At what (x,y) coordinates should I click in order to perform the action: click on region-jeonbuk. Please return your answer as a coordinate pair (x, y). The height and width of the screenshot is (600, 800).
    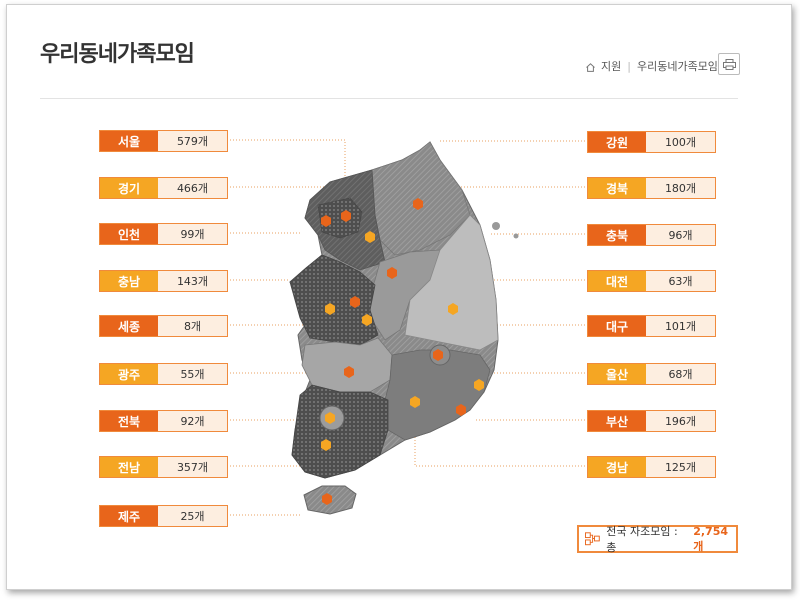
    Looking at the image, I should click on (347, 365).